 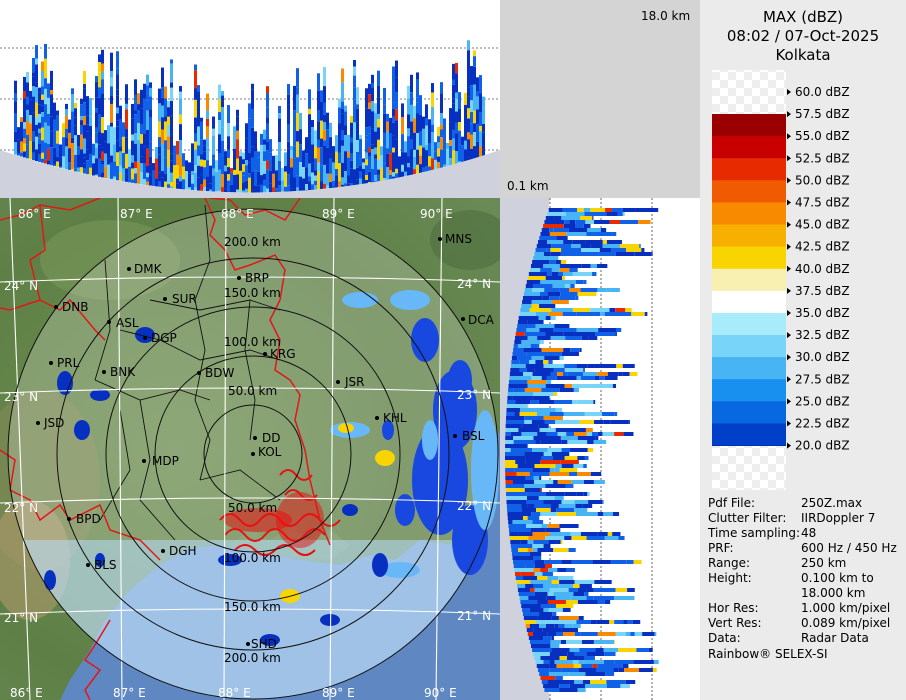 What do you see at coordinates (768, 654) in the screenshot?
I see `credit-text: Rainbow® SELEX-SI` at bounding box center [768, 654].